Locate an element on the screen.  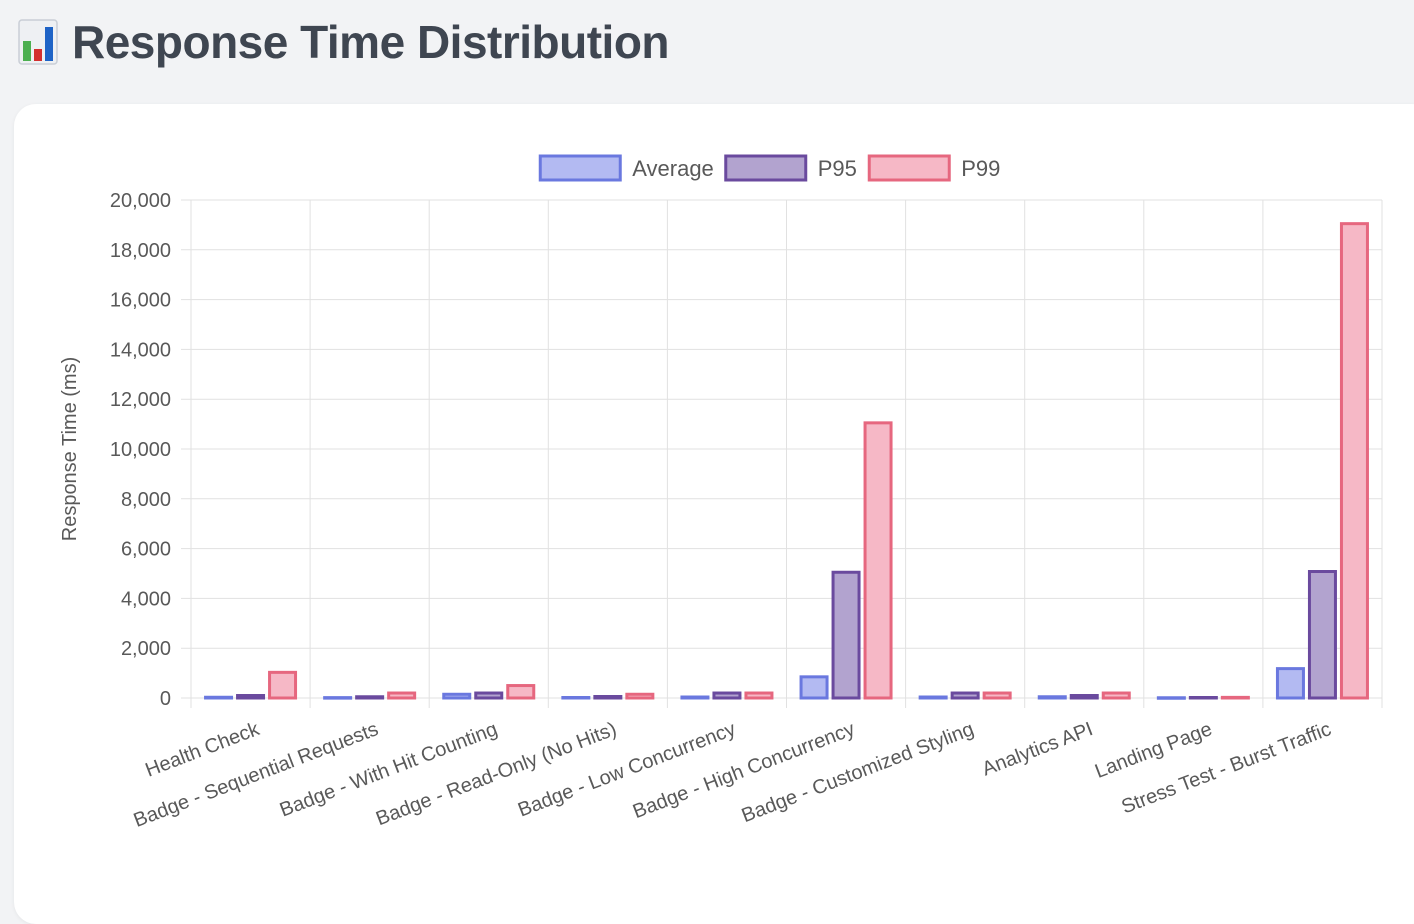
y-tick-label: 16,000 is located at coordinates (140, 301).